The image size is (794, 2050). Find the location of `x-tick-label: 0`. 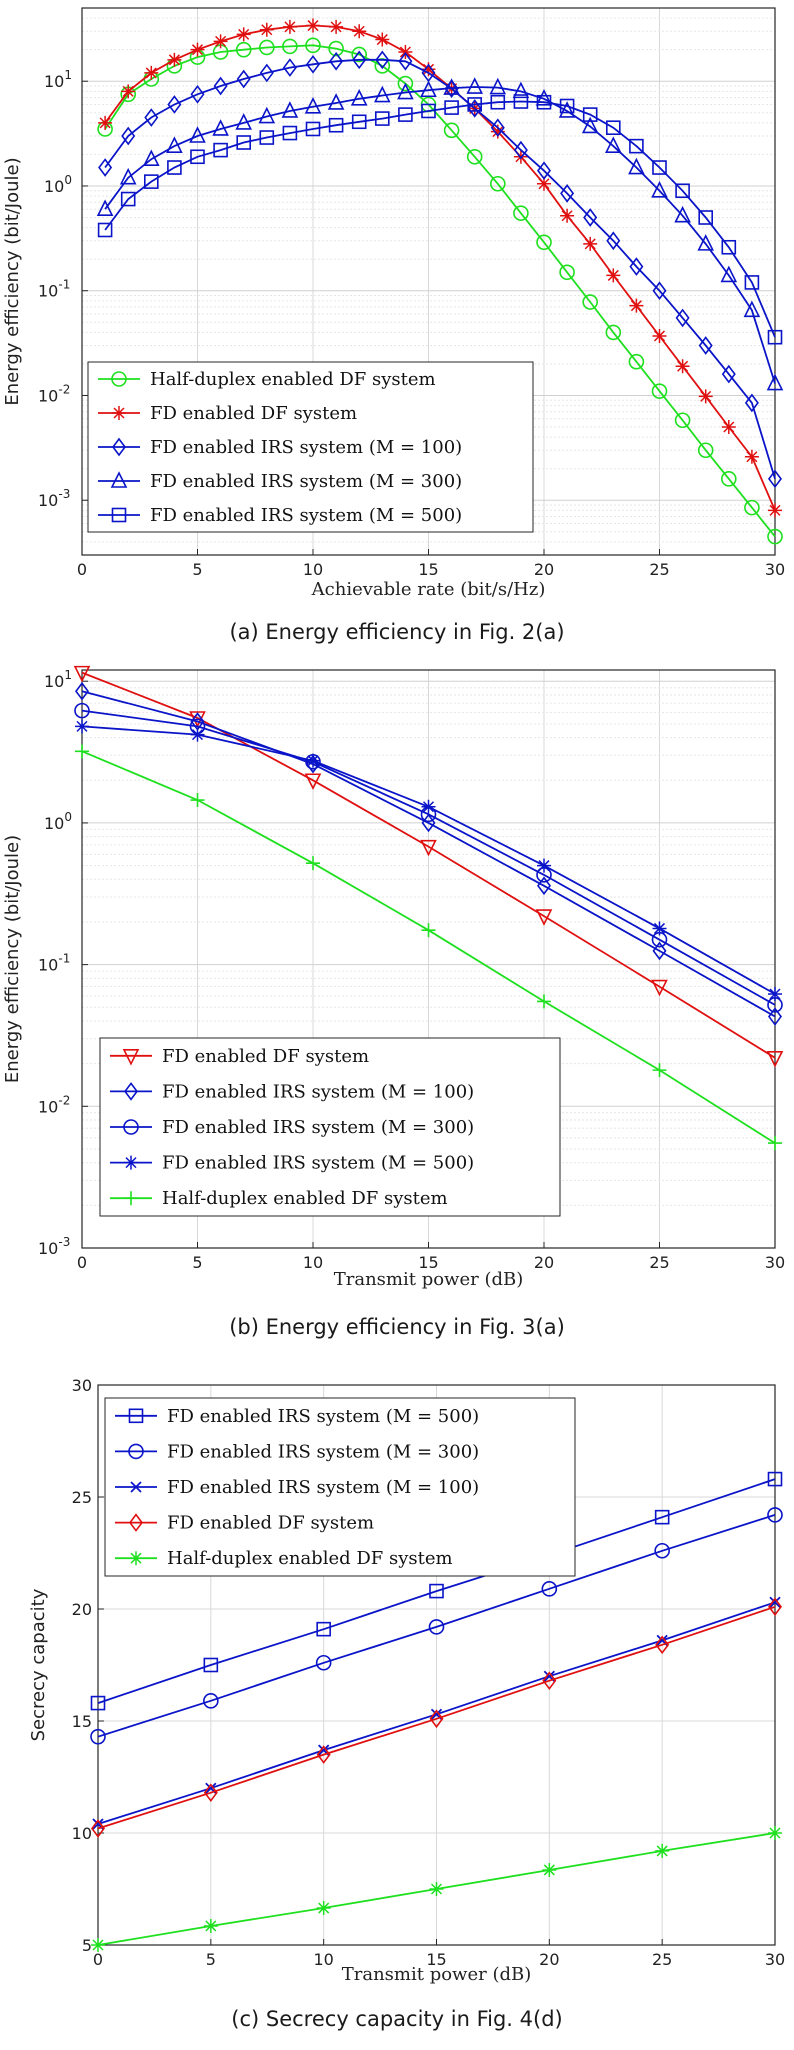

x-tick-label: 0 is located at coordinates (98, 1959).